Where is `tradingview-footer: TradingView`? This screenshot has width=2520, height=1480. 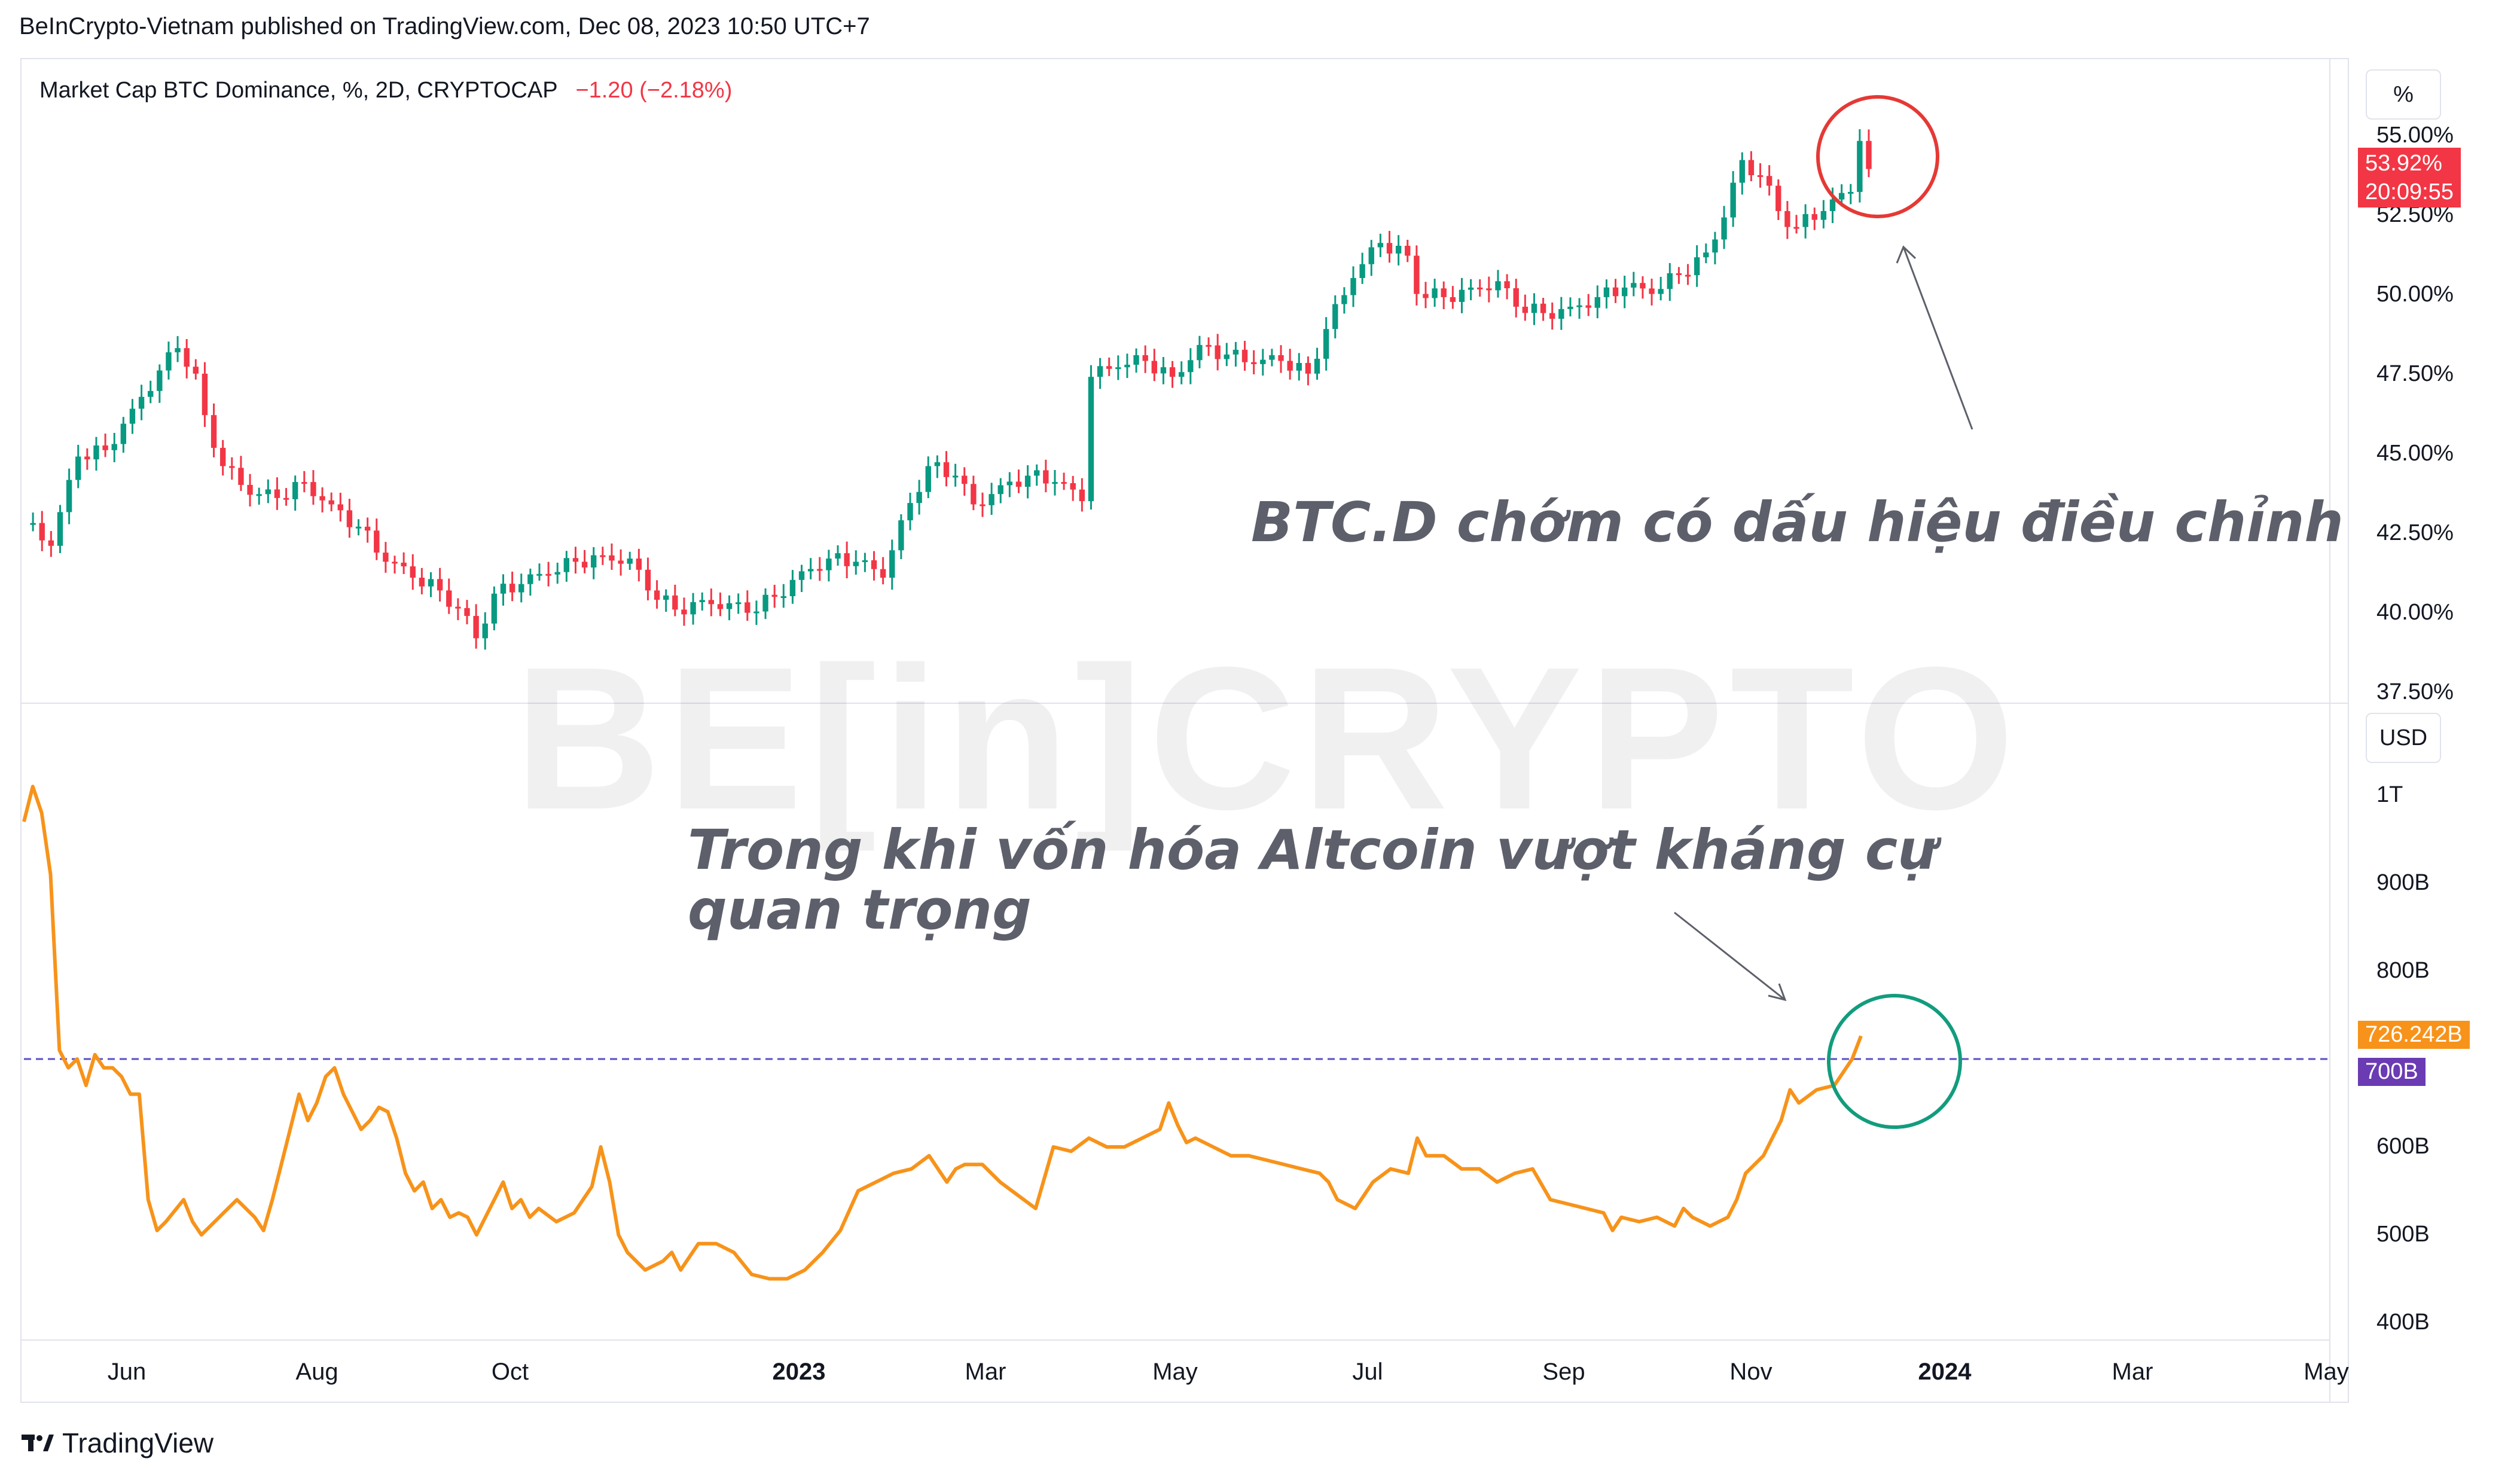
tradingview-footer: TradingView is located at coordinates (118, 1443).